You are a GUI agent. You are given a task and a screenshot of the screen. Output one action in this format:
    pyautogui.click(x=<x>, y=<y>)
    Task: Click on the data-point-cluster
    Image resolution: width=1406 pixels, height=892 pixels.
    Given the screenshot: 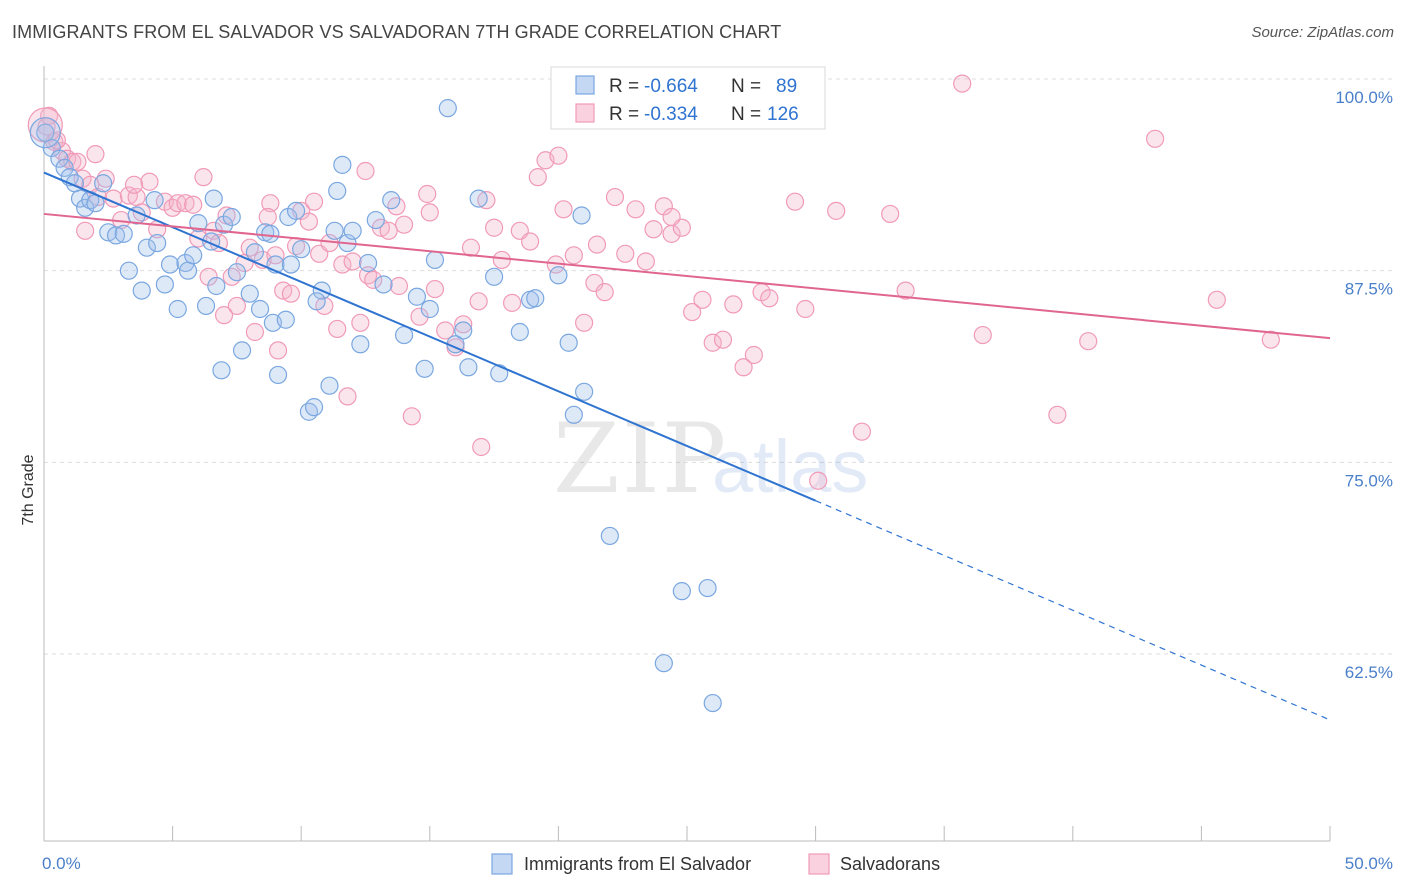 What is the action you would take?
    pyautogui.click(x=45, y=133)
    